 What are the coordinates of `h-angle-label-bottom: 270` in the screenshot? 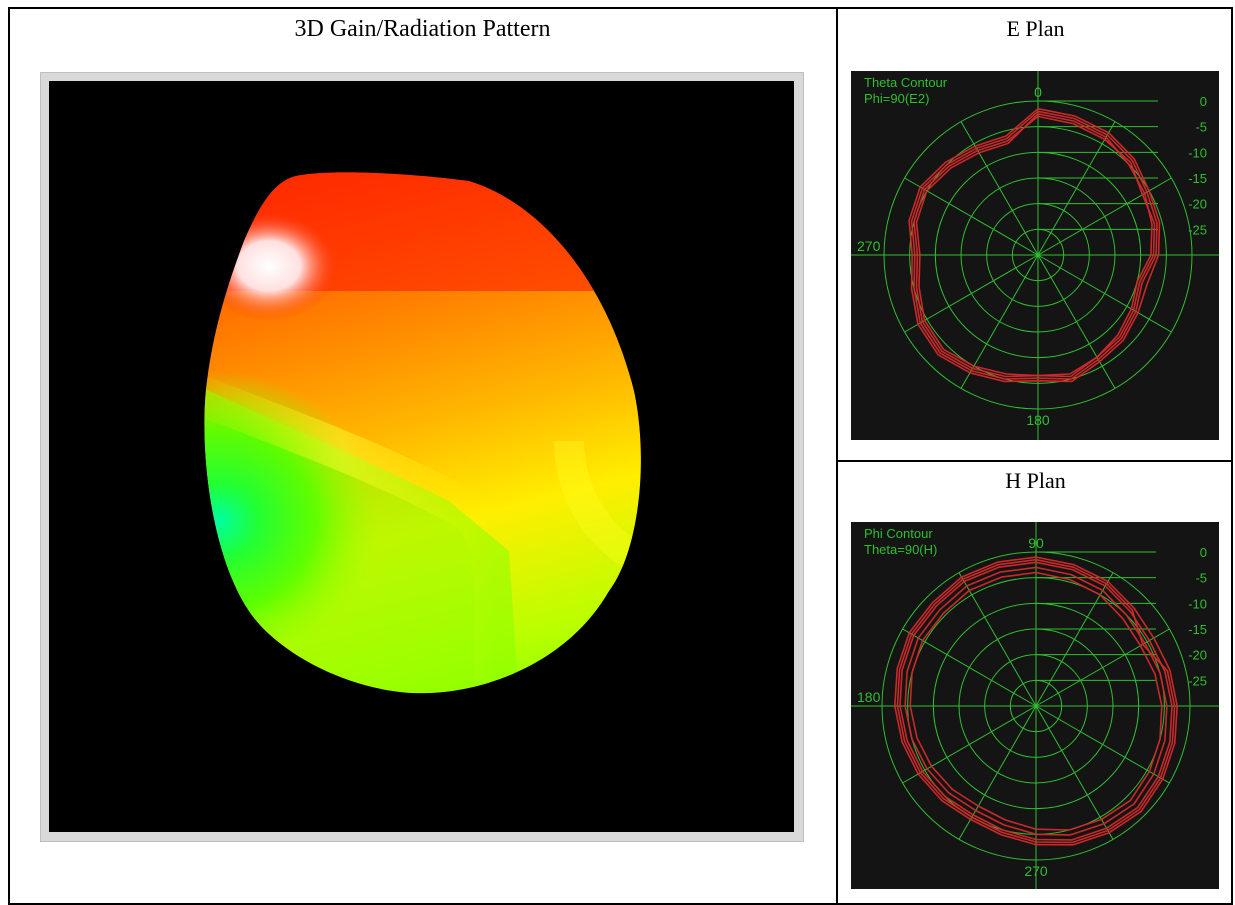 It's located at (1036, 871).